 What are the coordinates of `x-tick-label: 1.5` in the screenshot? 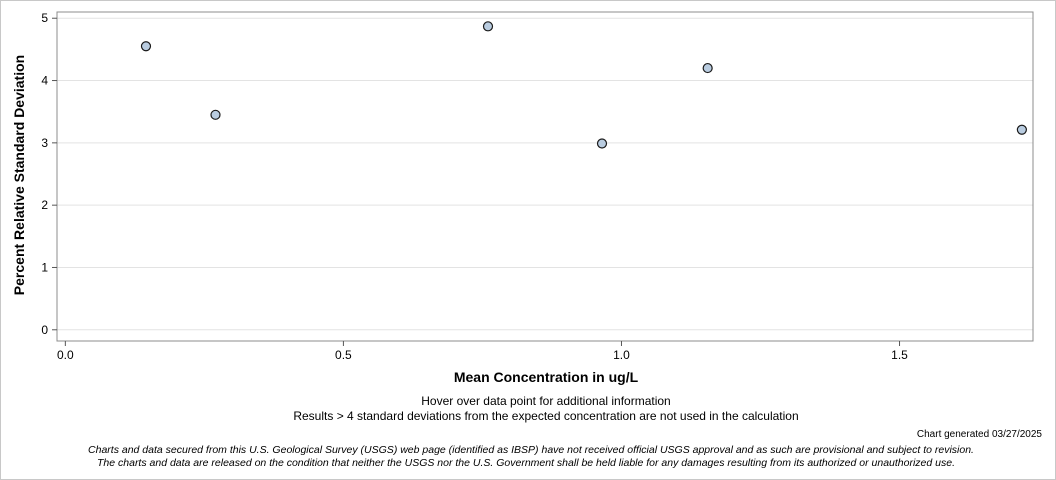 It's located at (899, 355).